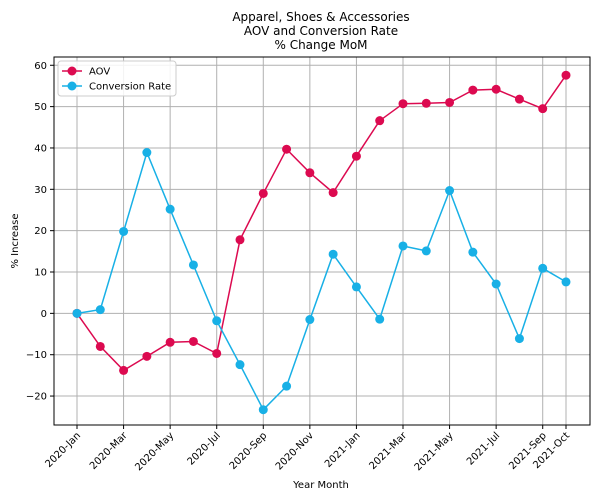  I want to click on y-tick-label: 20, so click(40, 231).